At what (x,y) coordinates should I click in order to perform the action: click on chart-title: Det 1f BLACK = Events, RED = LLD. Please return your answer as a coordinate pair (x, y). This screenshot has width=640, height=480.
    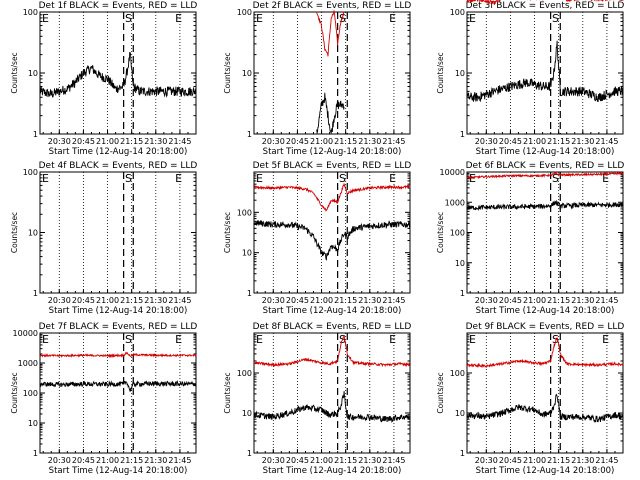
    Looking at the image, I should click on (118, 6).